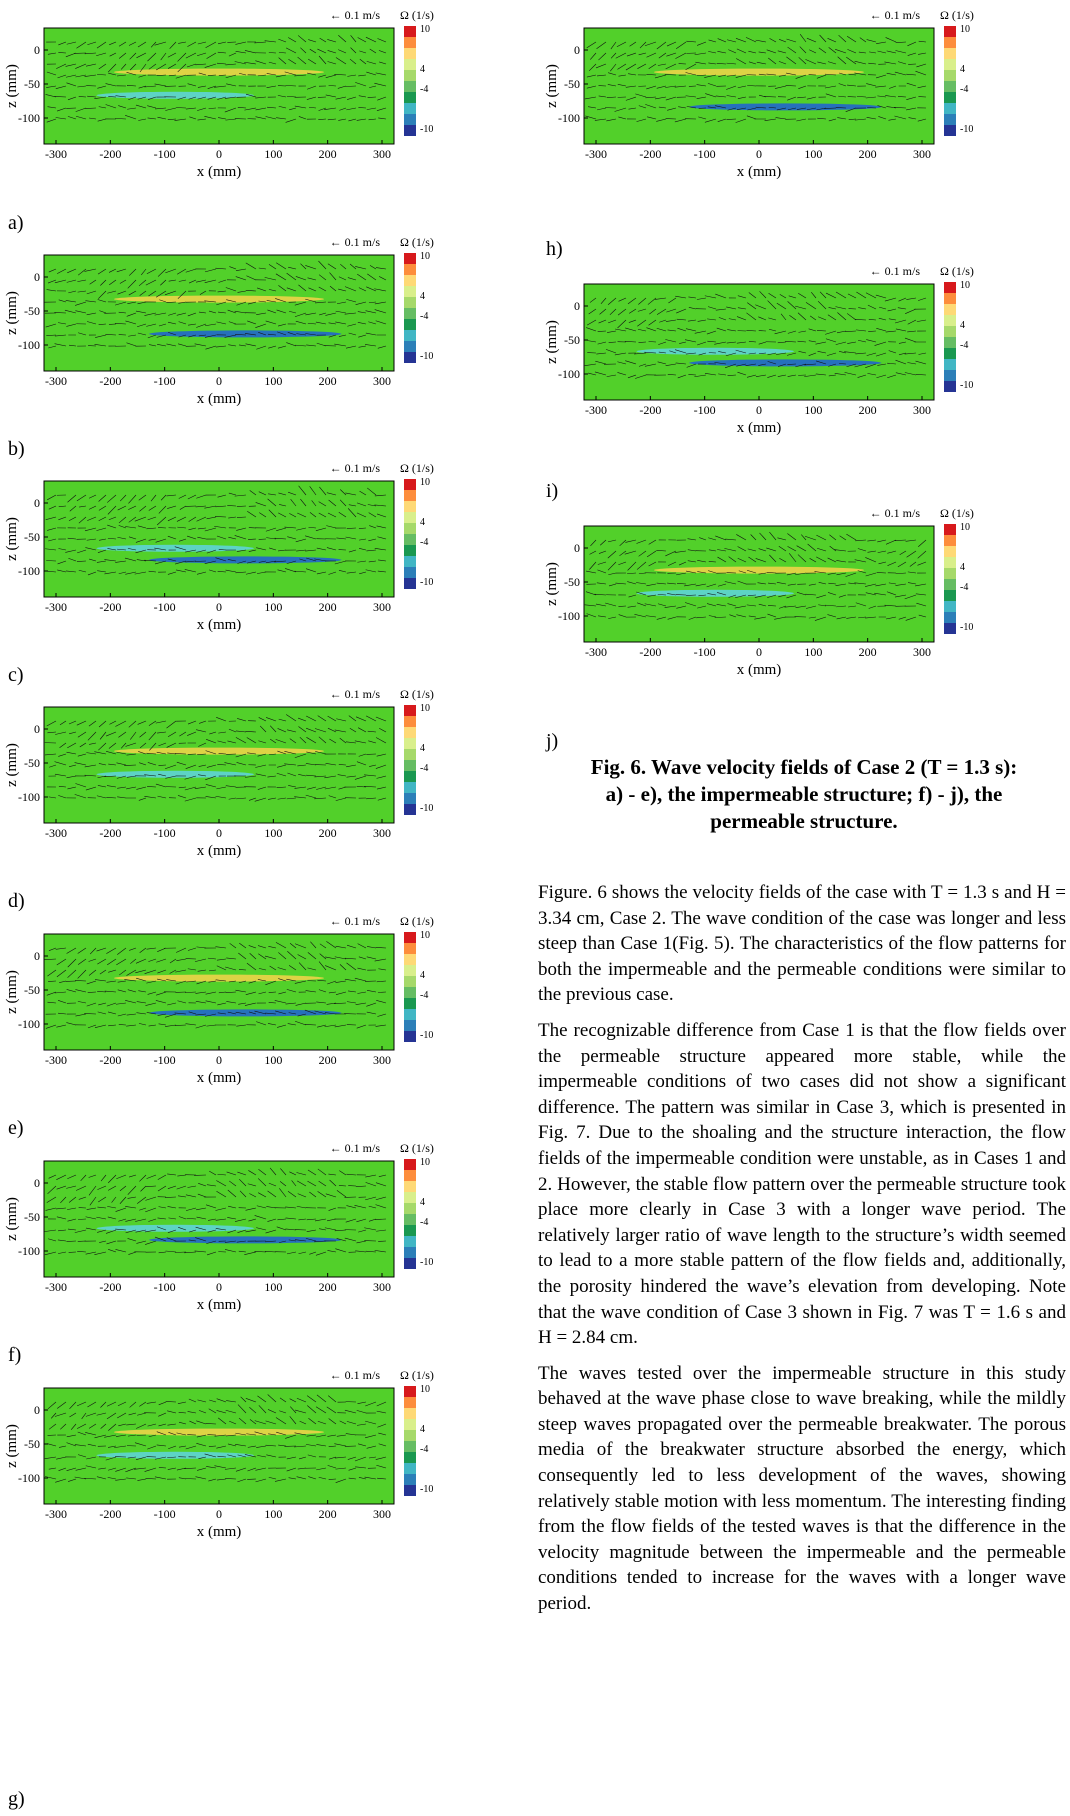 The height and width of the screenshot is (1816, 1070). What do you see at coordinates (12, 313) in the screenshot?
I see `y-axis-label: z (mm)` at bounding box center [12, 313].